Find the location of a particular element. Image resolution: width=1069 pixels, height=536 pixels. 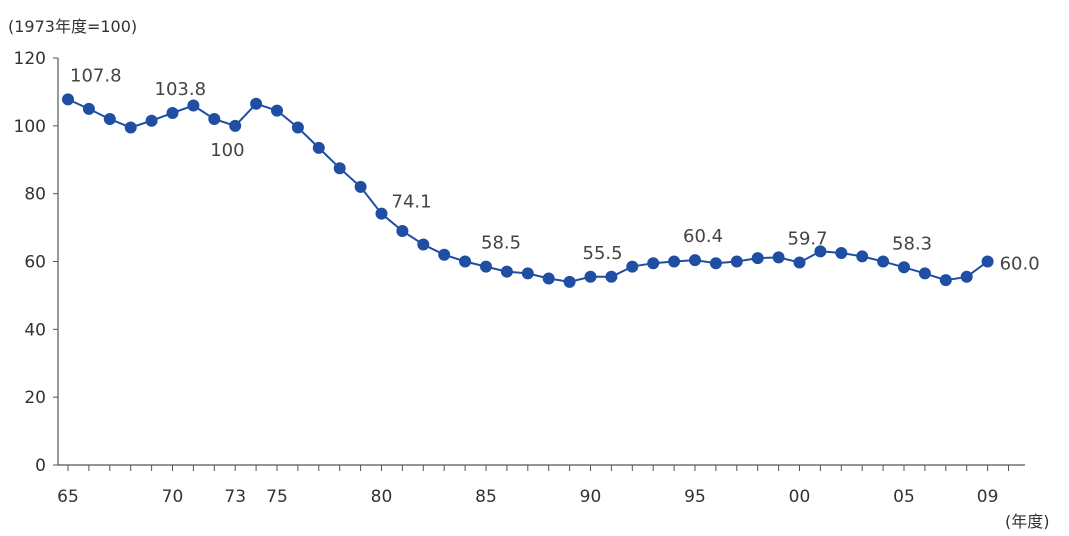

x-tick-label: 75 is located at coordinates (277, 497).